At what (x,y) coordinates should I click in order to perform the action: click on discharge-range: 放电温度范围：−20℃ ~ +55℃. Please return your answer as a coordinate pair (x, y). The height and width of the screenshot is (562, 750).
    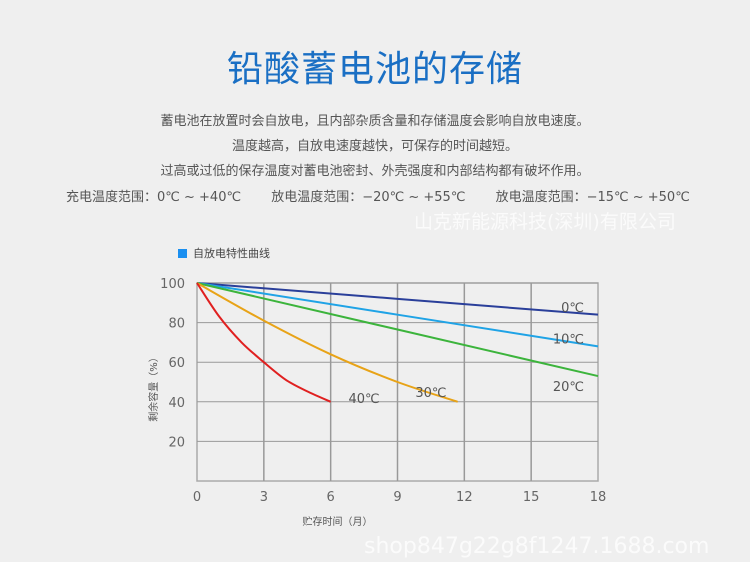
    Looking at the image, I should click on (368, 197).